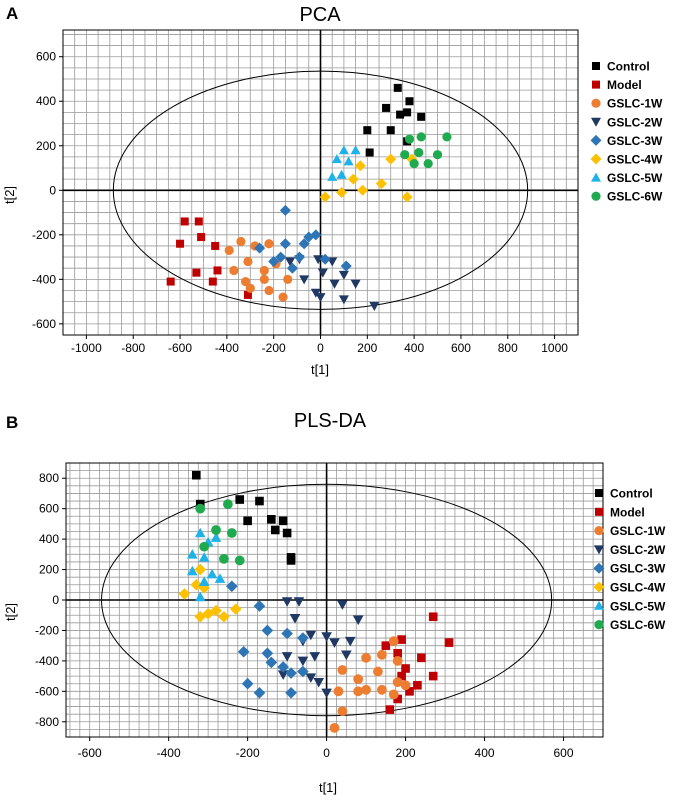 The image size is (699, 800). I want to click on x-tick-label: -200, so click(274, 348).